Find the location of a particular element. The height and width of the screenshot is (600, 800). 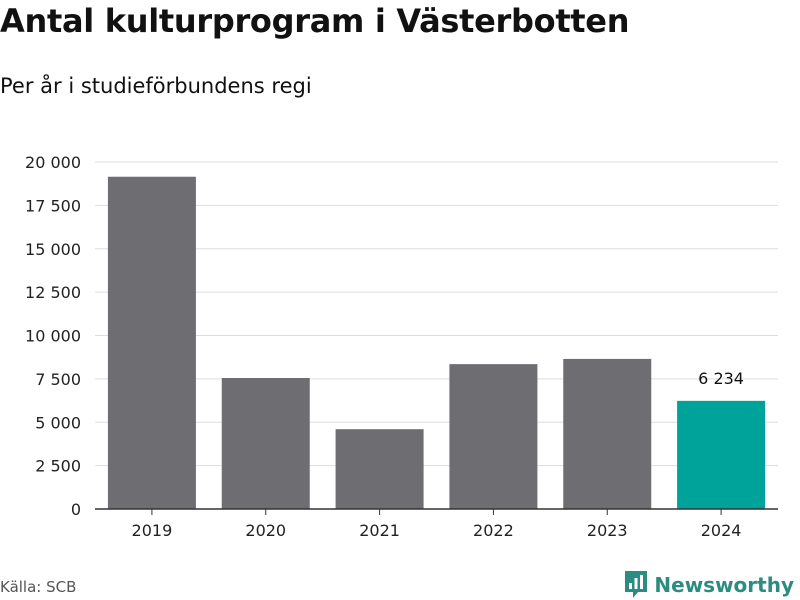

y-tick-label: 2 500 is located at coordinates (58, 466).